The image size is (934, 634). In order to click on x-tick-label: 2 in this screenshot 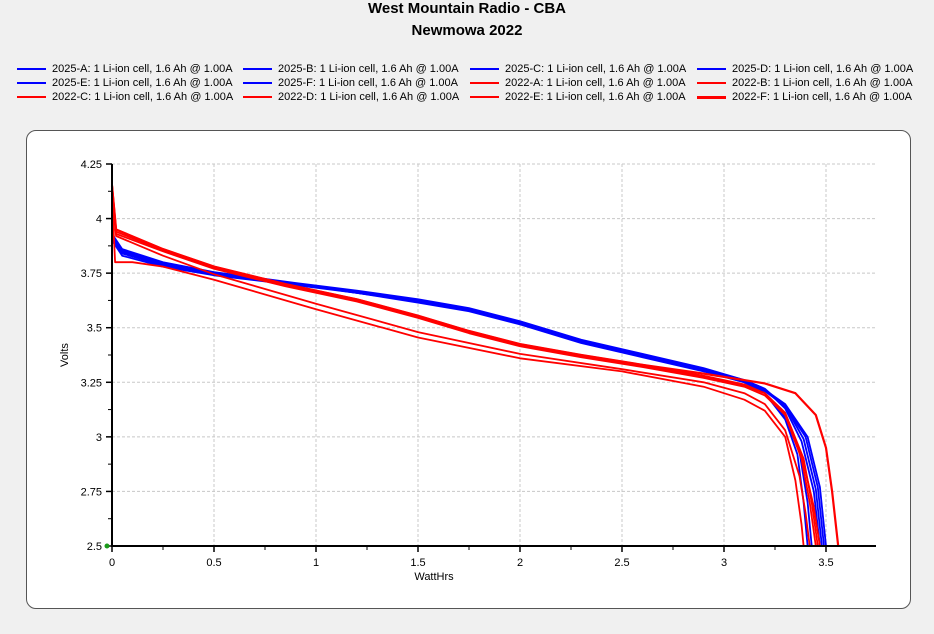, I will do `click(520, 563)`.